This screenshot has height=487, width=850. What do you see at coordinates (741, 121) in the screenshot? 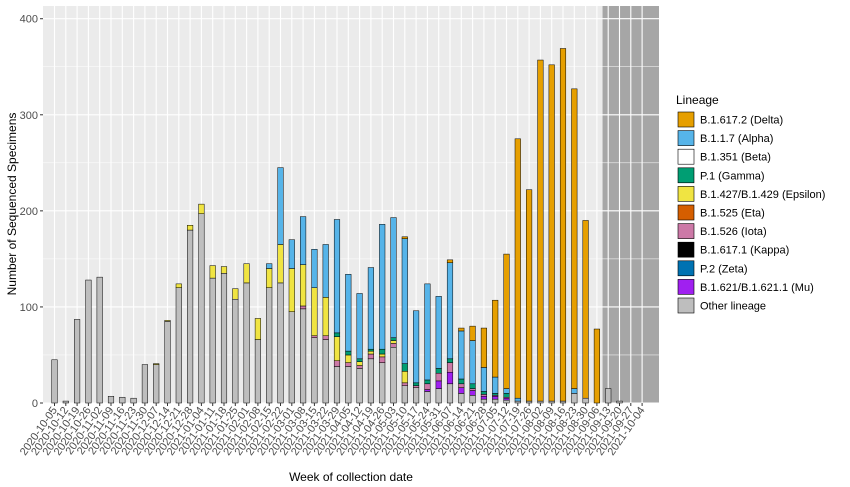
I see `legend-label: B.1.617.2 (Delta)` at bounding box center [741, 121].